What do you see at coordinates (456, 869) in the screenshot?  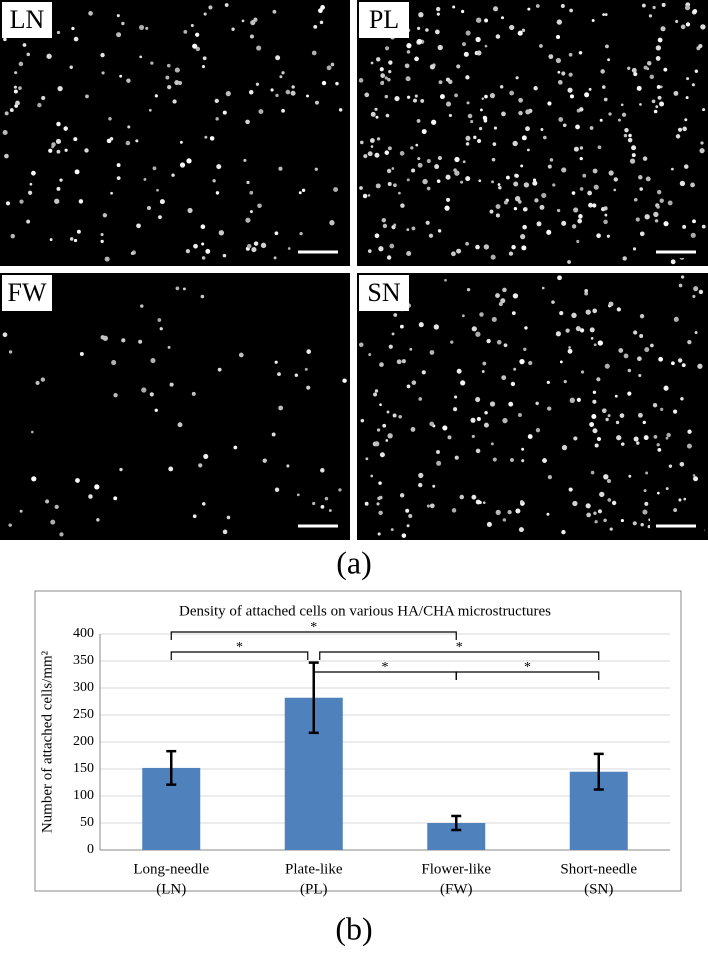 I see `x-tick-label: Flower-like` at bounding box center [456, 869].